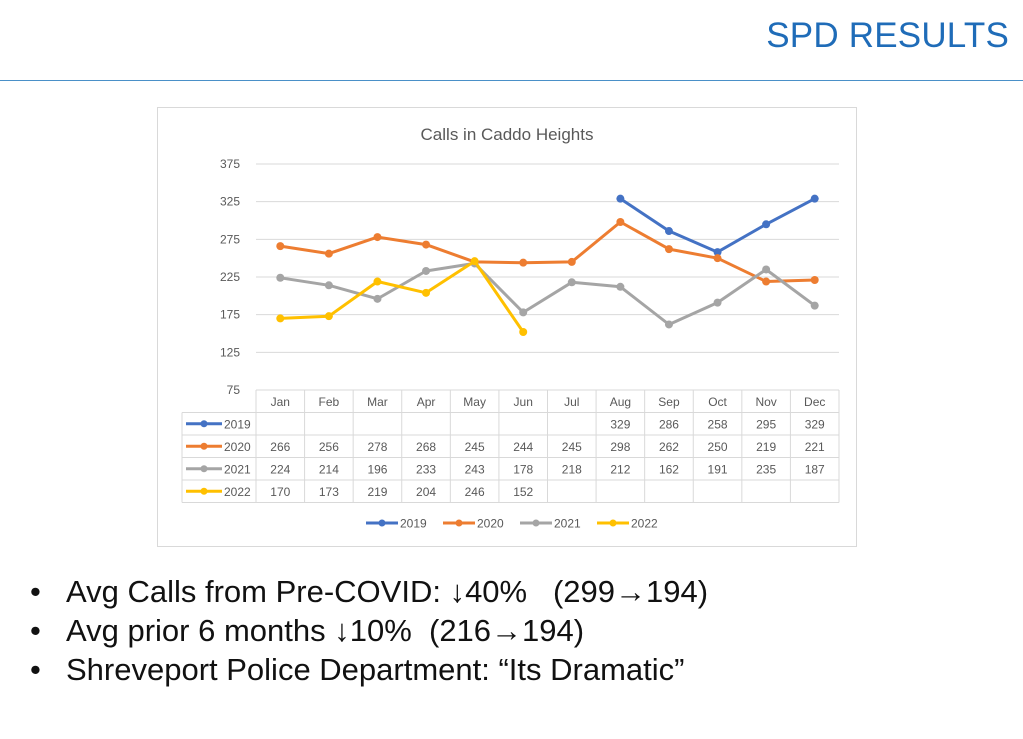 This screenshot has width=1023, height=739. I want to click on table-cell-value: 243, so click(475, 469).